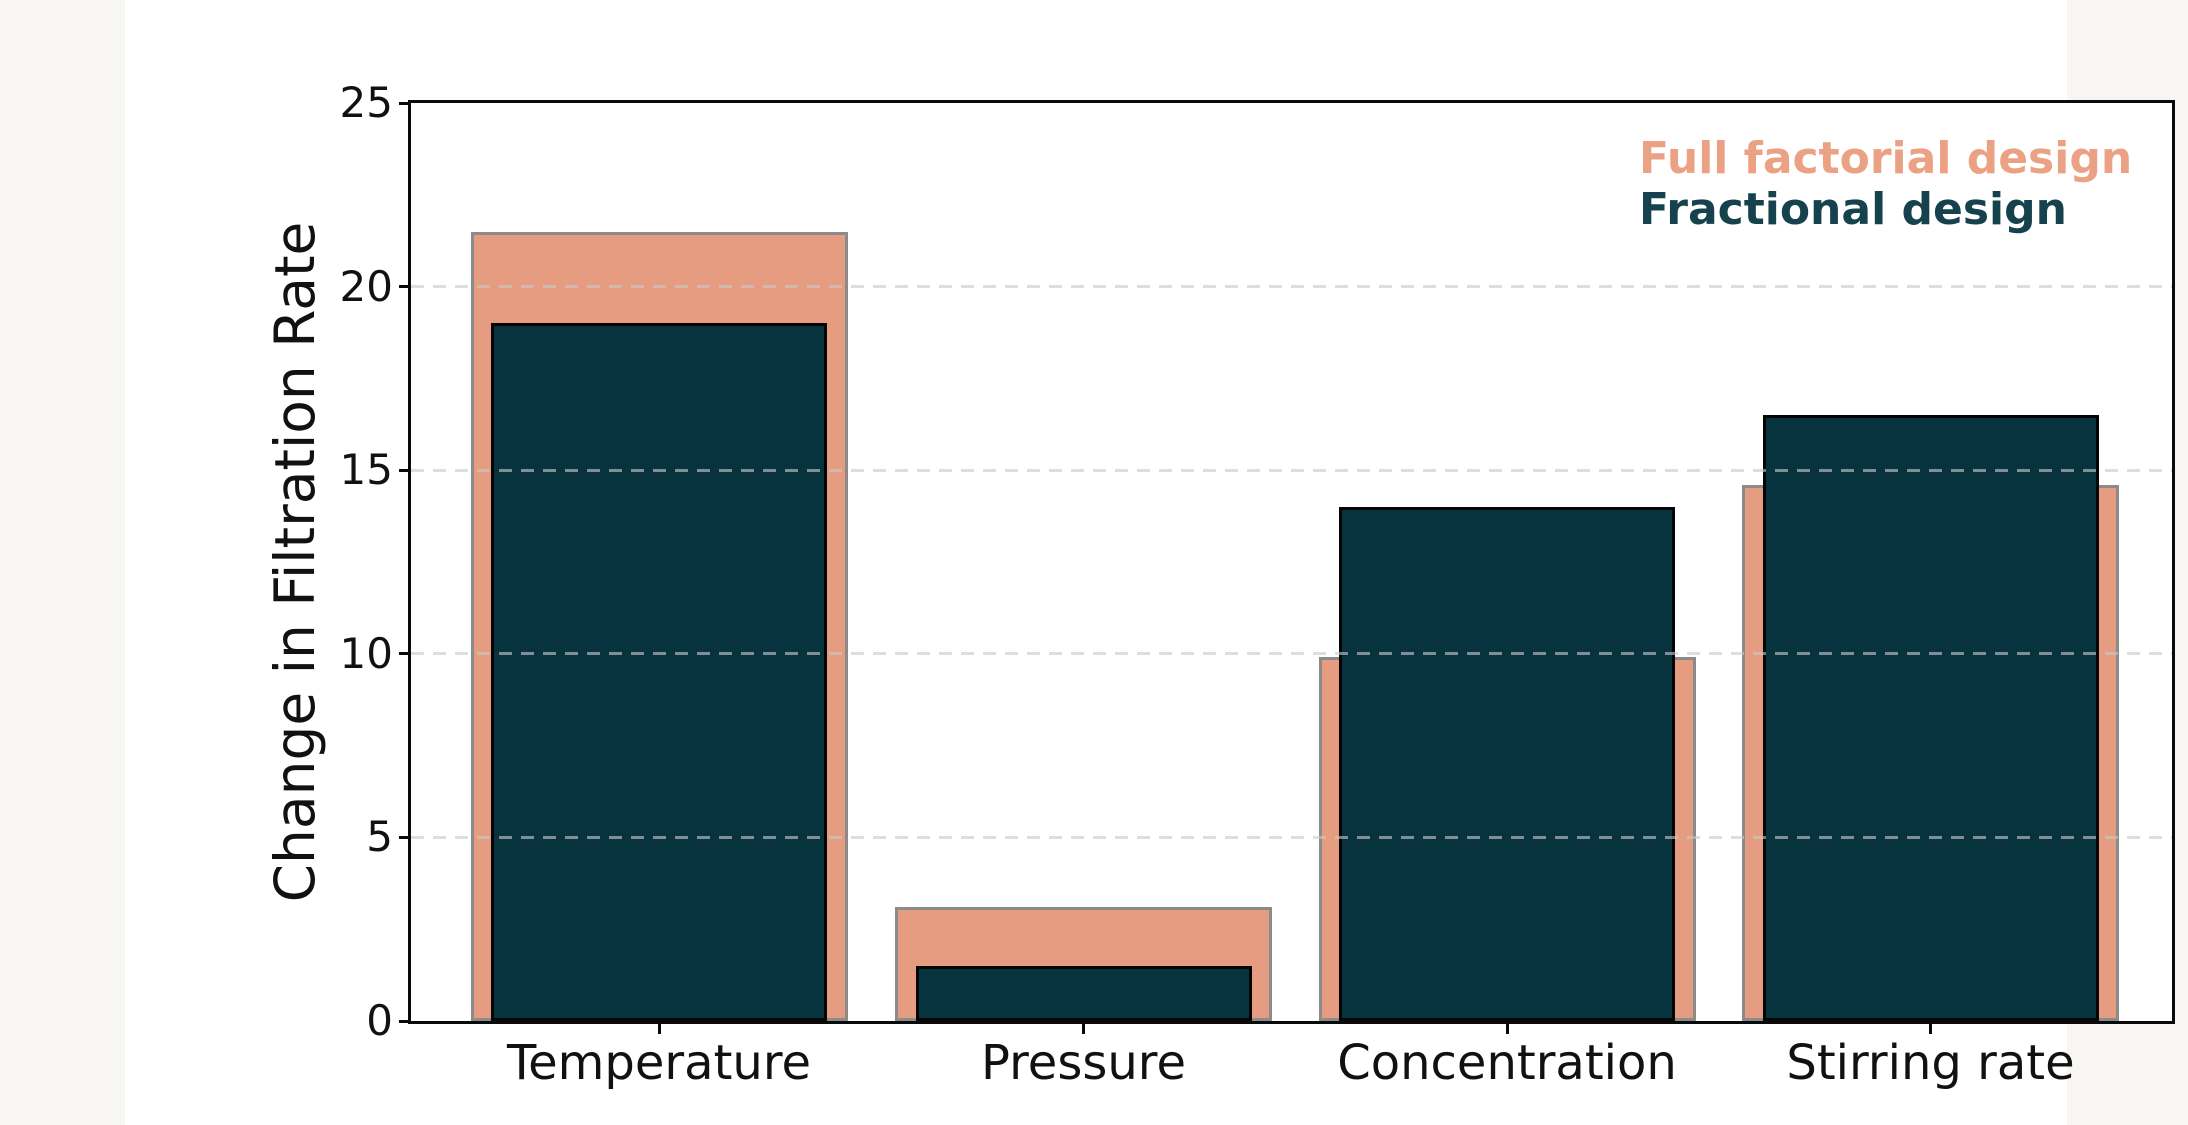 The height and width of the screenshot is (1125, 2188). I want to click on y-tick-label-25: 25, so click(366, 102).